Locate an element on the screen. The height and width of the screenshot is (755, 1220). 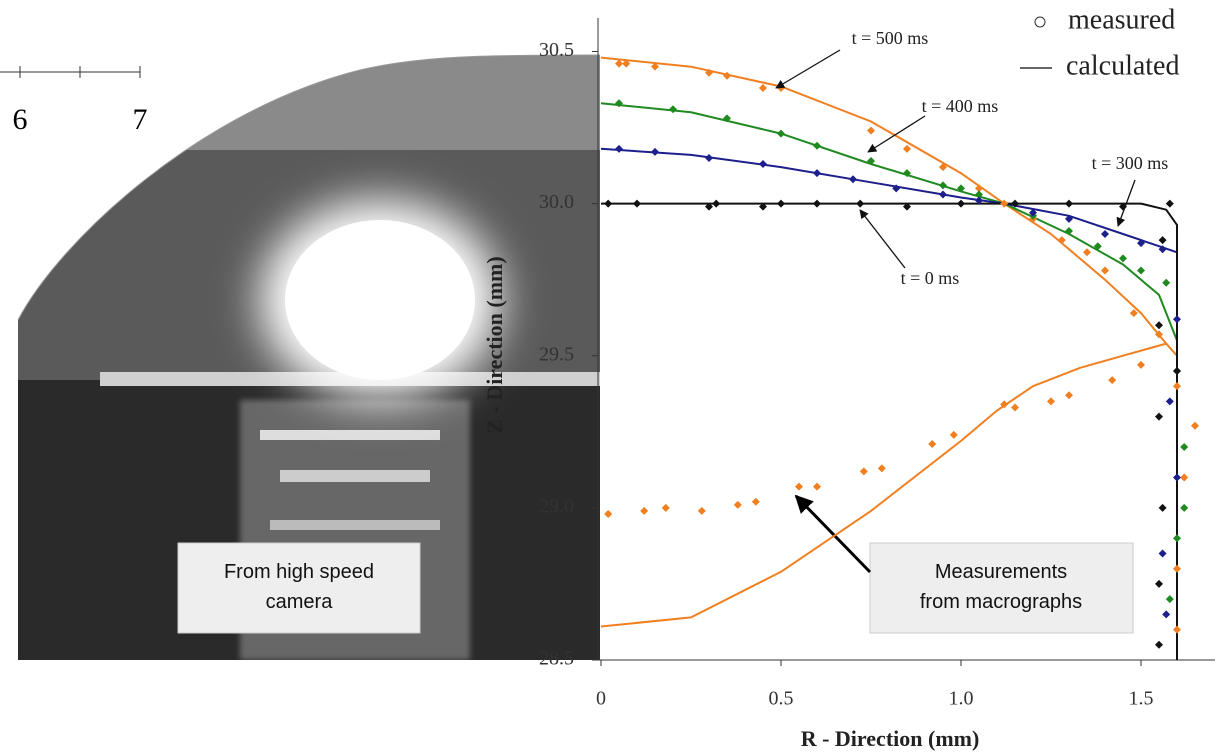
y-axis-label: Z - Direction (mm) is located at coordinates (494, 344).